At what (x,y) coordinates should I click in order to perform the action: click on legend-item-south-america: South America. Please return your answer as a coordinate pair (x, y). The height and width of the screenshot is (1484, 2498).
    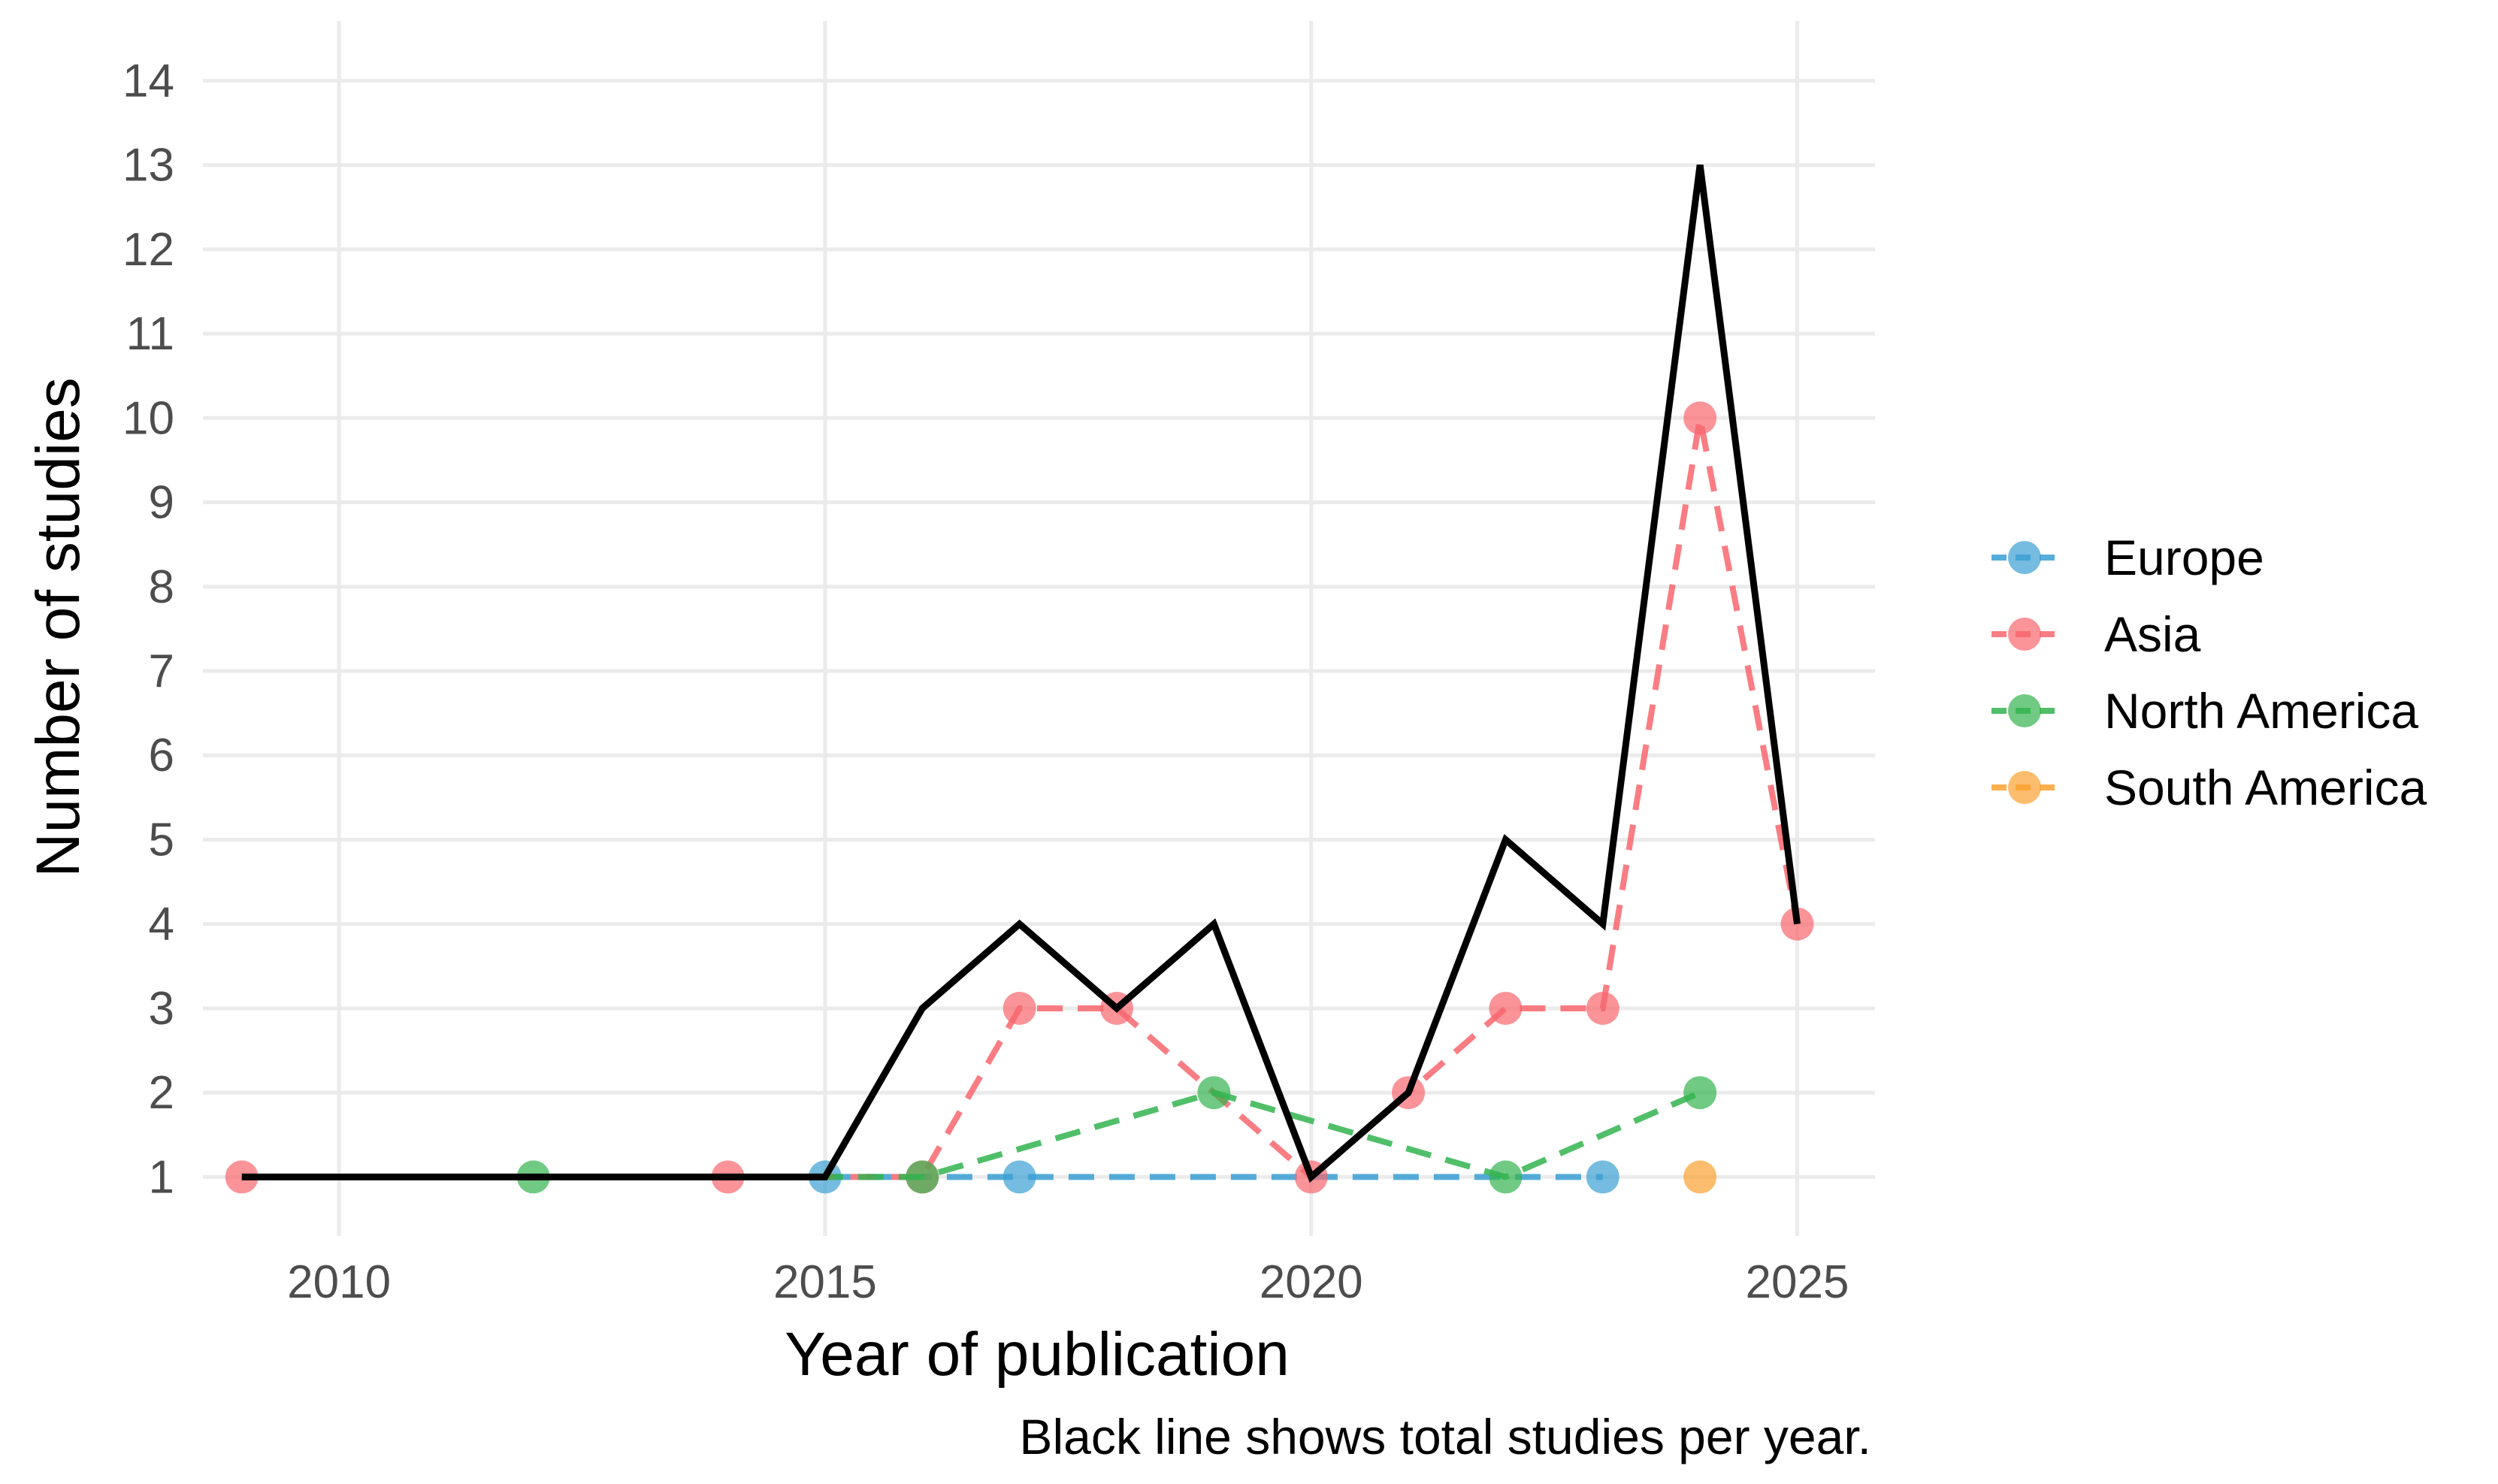
    Looking at the image, I should click on (2209, 788).